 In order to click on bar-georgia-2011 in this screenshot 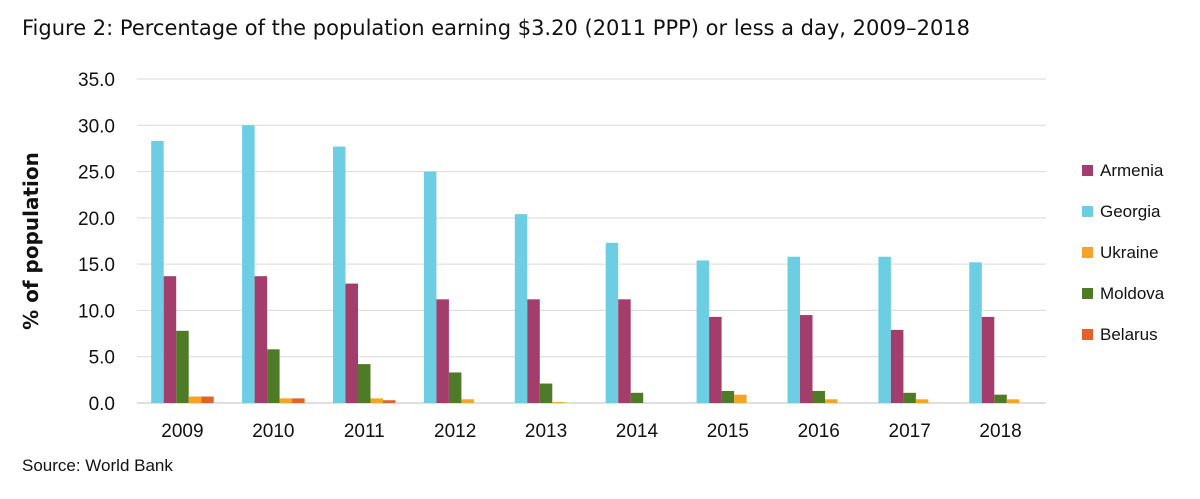, I will do `click(339, 274)`.